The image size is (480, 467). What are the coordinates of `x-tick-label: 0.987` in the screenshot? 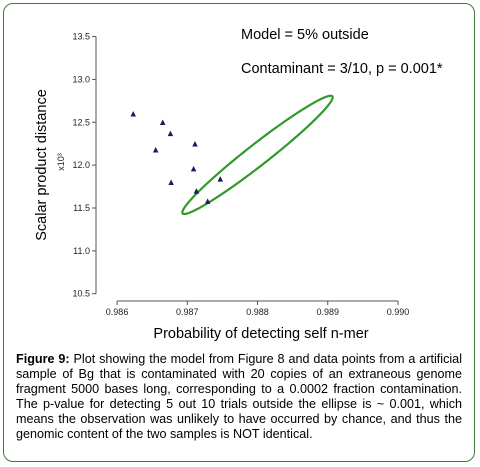 It's located at (187, 312).